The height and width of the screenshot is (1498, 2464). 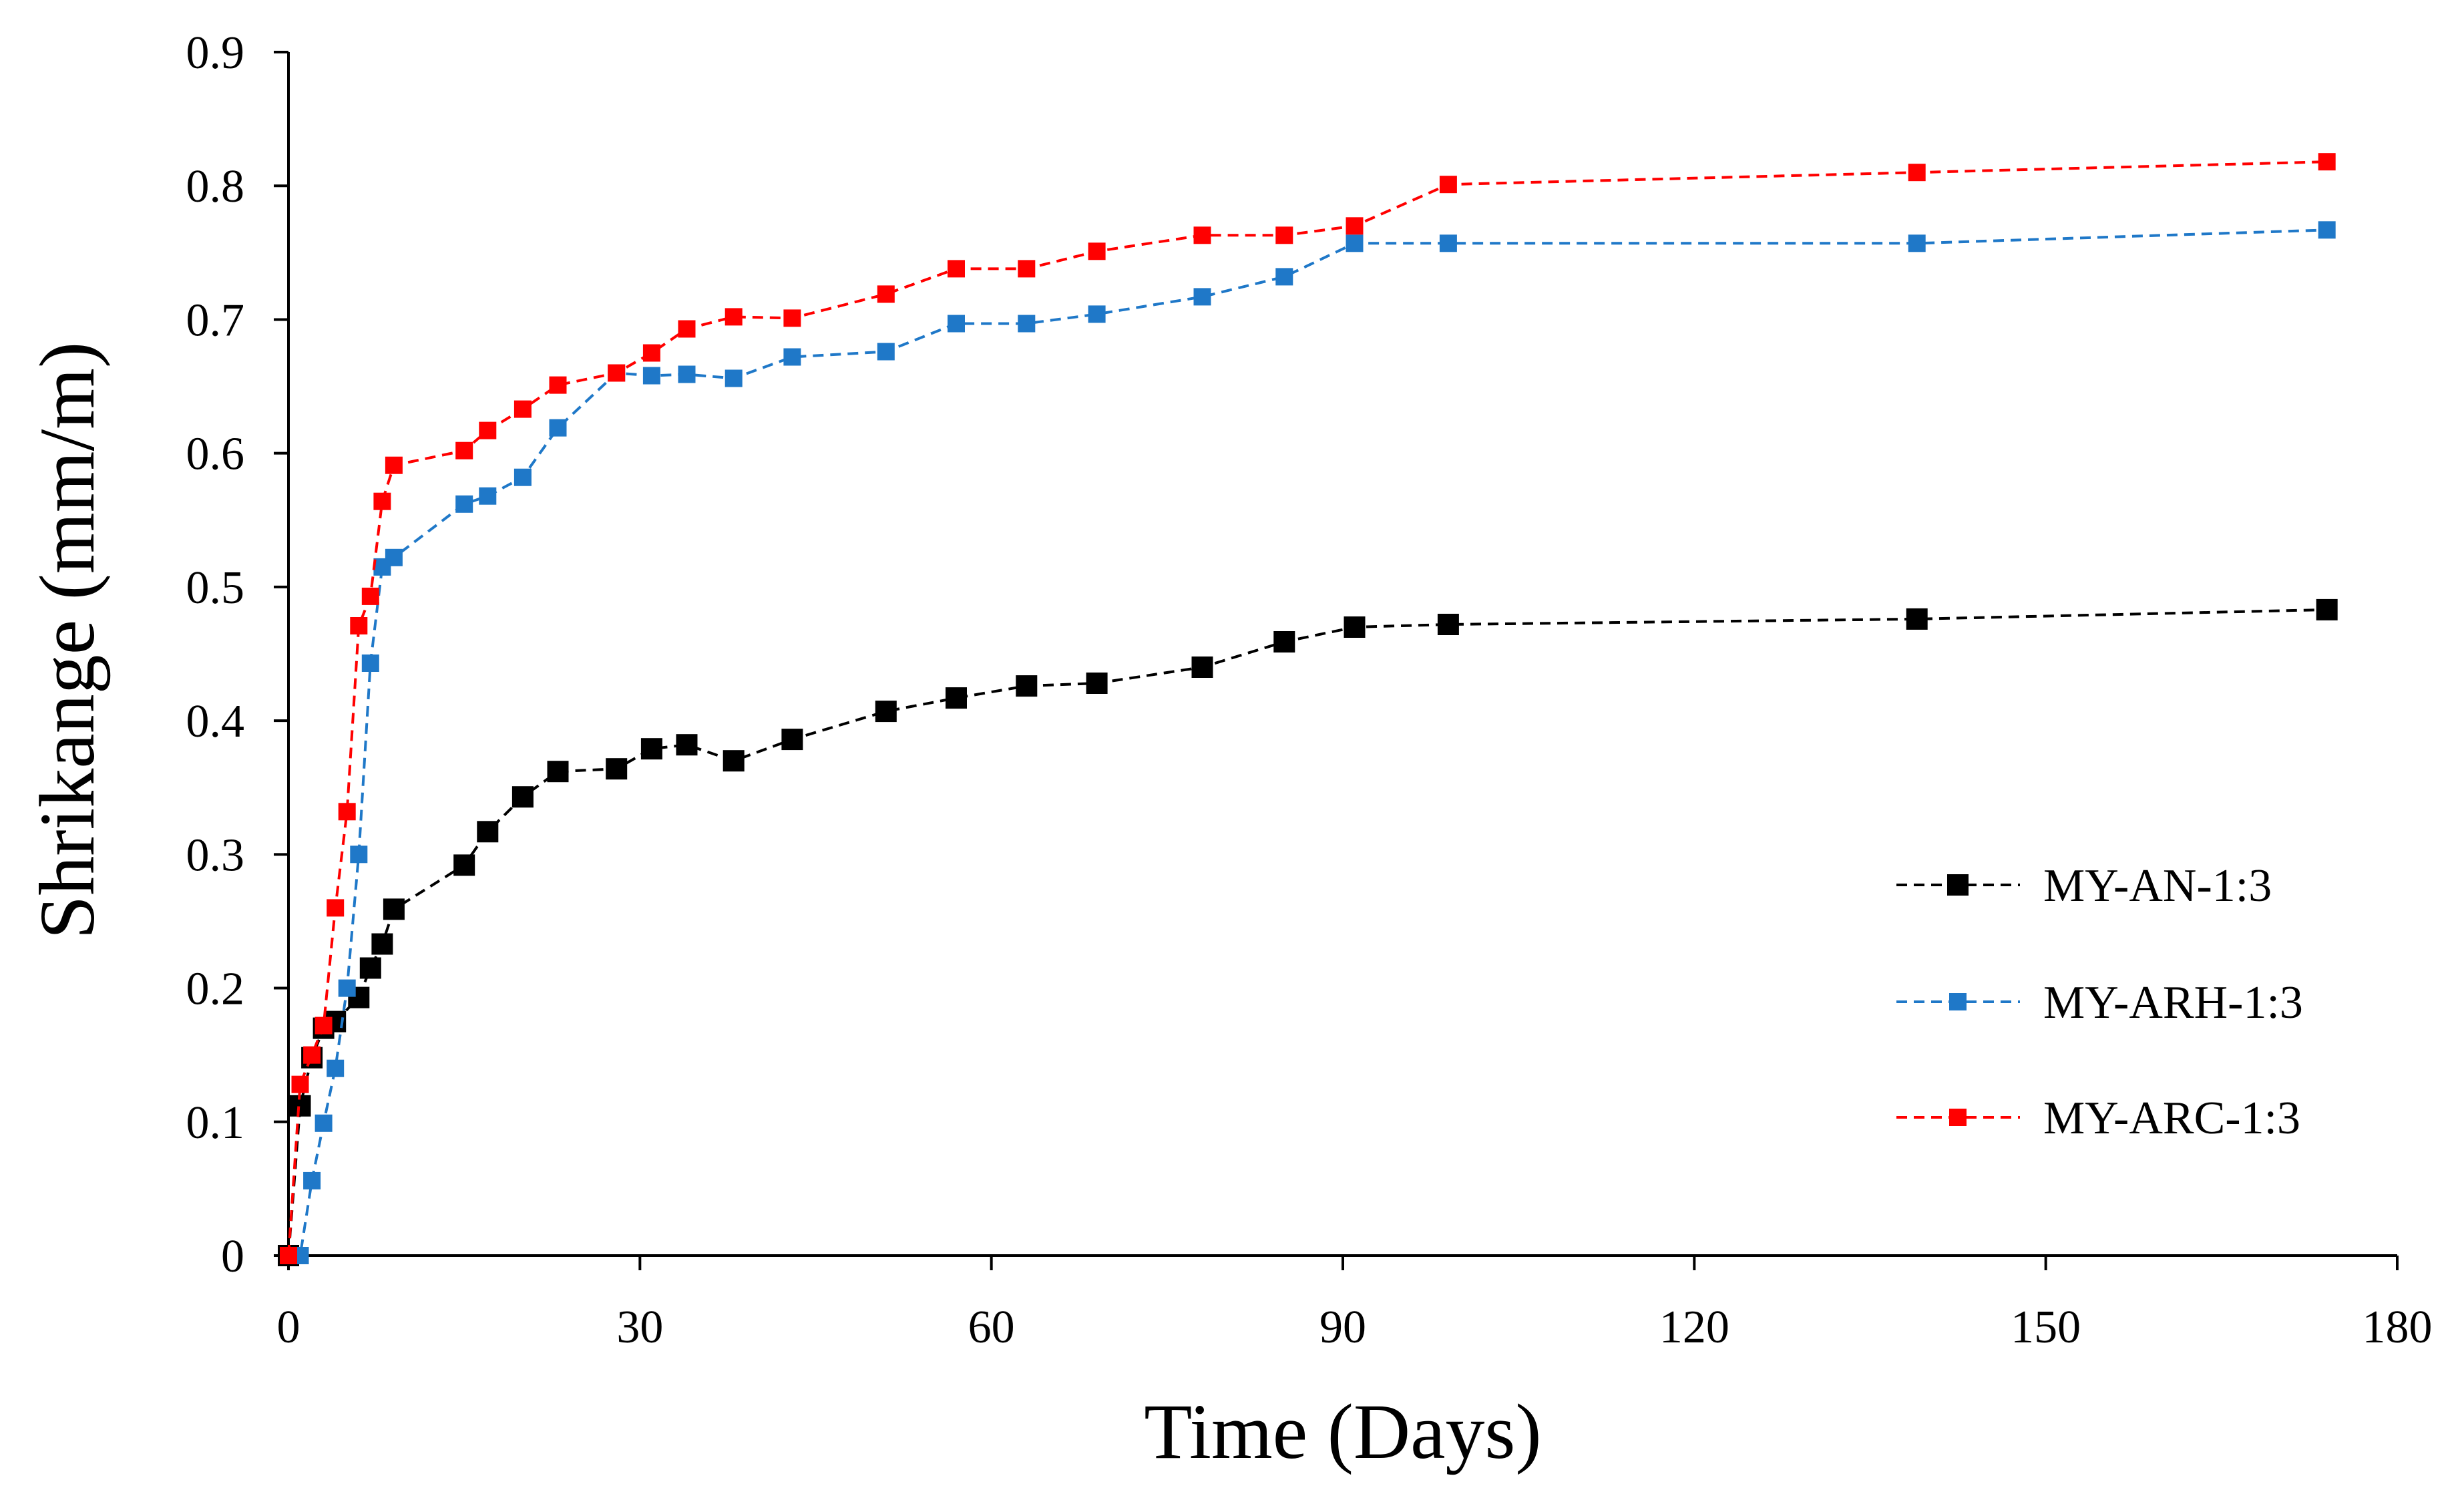 I want to click on y-tick-label: 0.3, so click(x=216, y=855).